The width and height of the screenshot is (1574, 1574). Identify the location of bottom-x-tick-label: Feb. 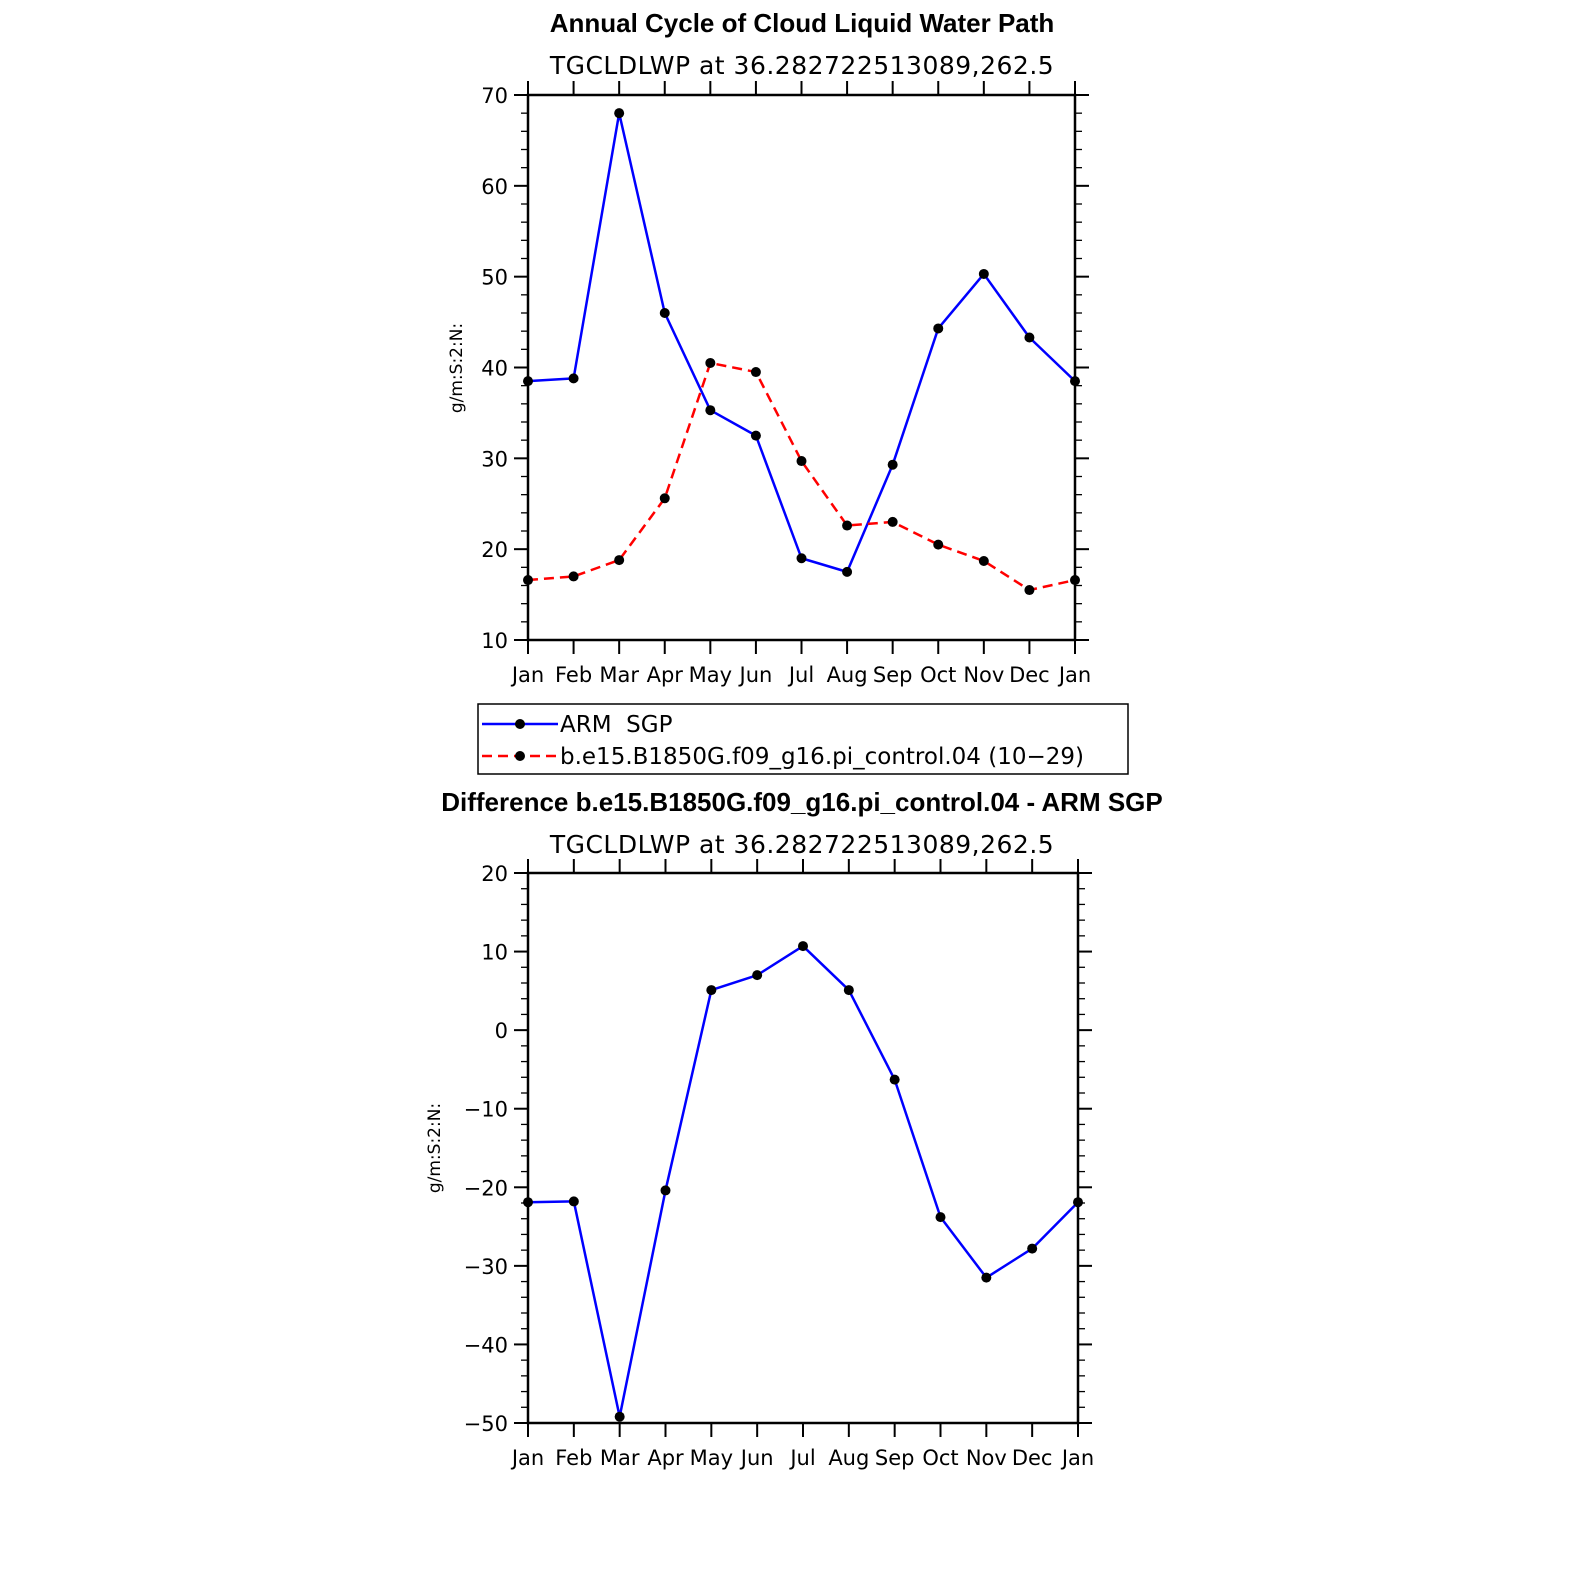
(573, 1458).